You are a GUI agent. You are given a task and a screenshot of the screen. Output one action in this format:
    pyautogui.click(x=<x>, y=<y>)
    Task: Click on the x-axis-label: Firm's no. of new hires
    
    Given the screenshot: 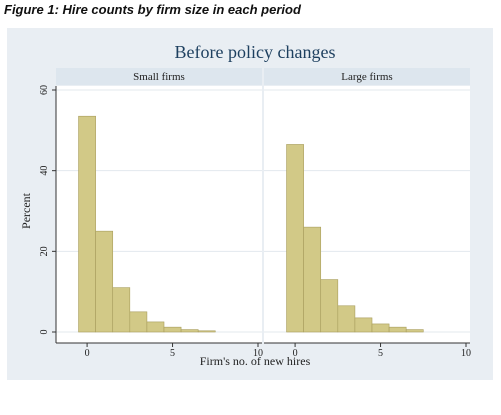 What is the action you would take?
    pyautogui.click(x=255, y=361)
    